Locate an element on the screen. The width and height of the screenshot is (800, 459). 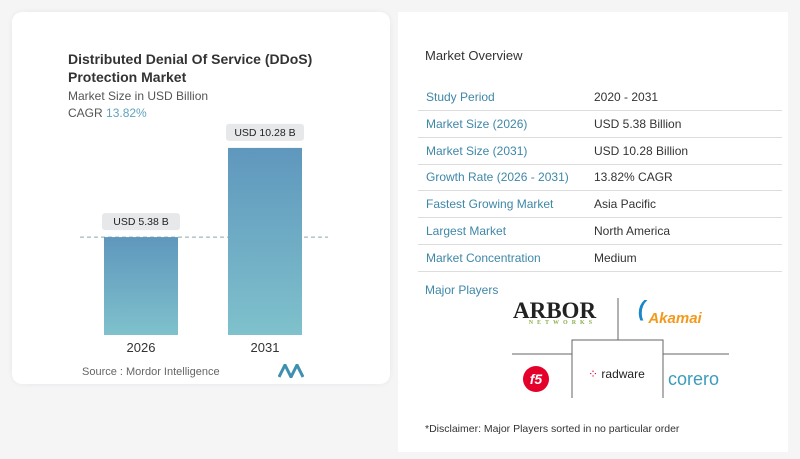
overview-row: Fastest Growing Market Asia Pacific is located at coordinates (600, 205).